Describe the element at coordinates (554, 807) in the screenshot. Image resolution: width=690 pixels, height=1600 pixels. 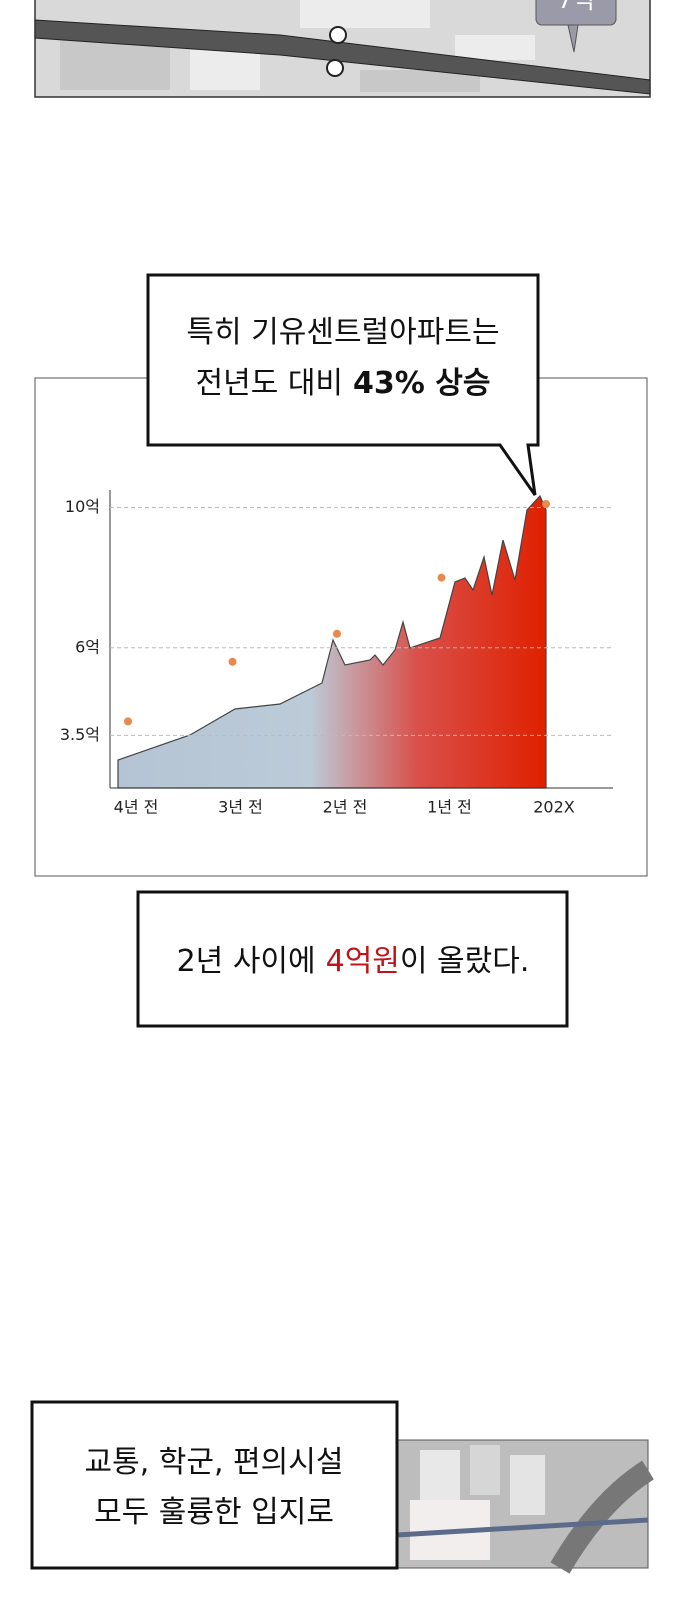
I see `x-tick-label: 202X` at that location.